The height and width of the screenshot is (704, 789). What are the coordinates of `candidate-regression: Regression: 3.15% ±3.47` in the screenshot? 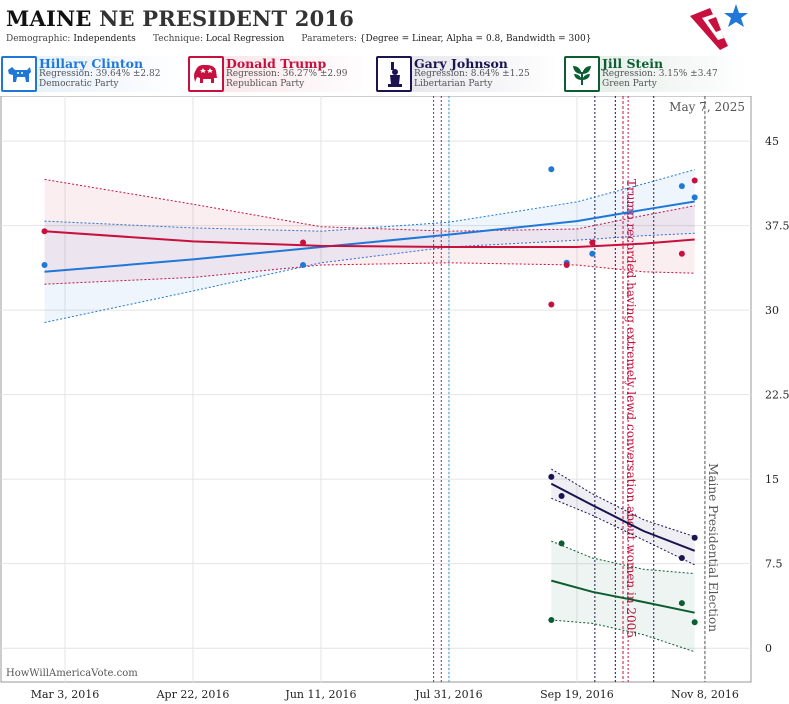 It's located at (660, 74).